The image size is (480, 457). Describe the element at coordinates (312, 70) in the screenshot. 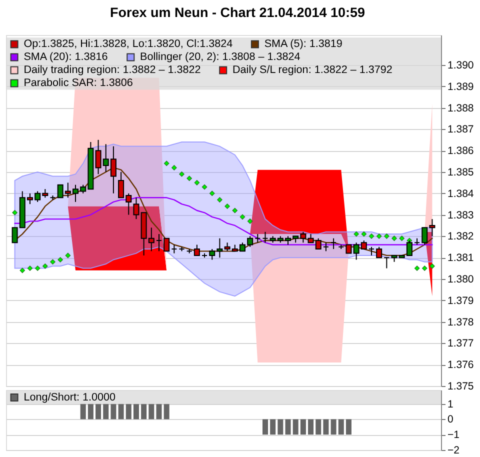

I see `legend-label: Daily S/L region: 1.3822 – 1.3792` at that location.